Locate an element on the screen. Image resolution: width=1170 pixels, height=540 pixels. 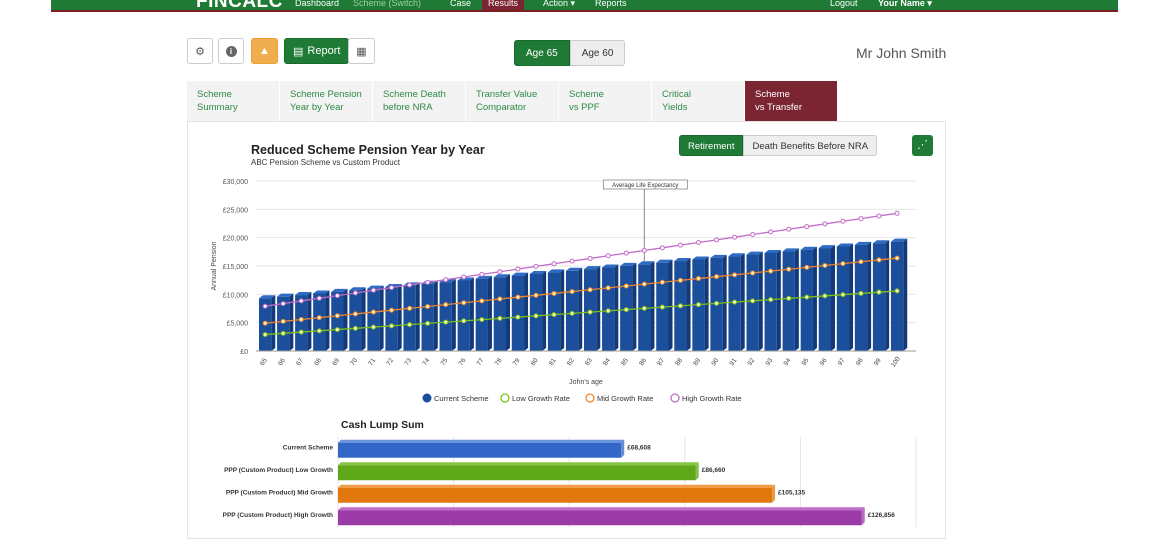
chart-mode-toggle: Retirement Death Benefits Before NRA is located at coordinates (778, 145).